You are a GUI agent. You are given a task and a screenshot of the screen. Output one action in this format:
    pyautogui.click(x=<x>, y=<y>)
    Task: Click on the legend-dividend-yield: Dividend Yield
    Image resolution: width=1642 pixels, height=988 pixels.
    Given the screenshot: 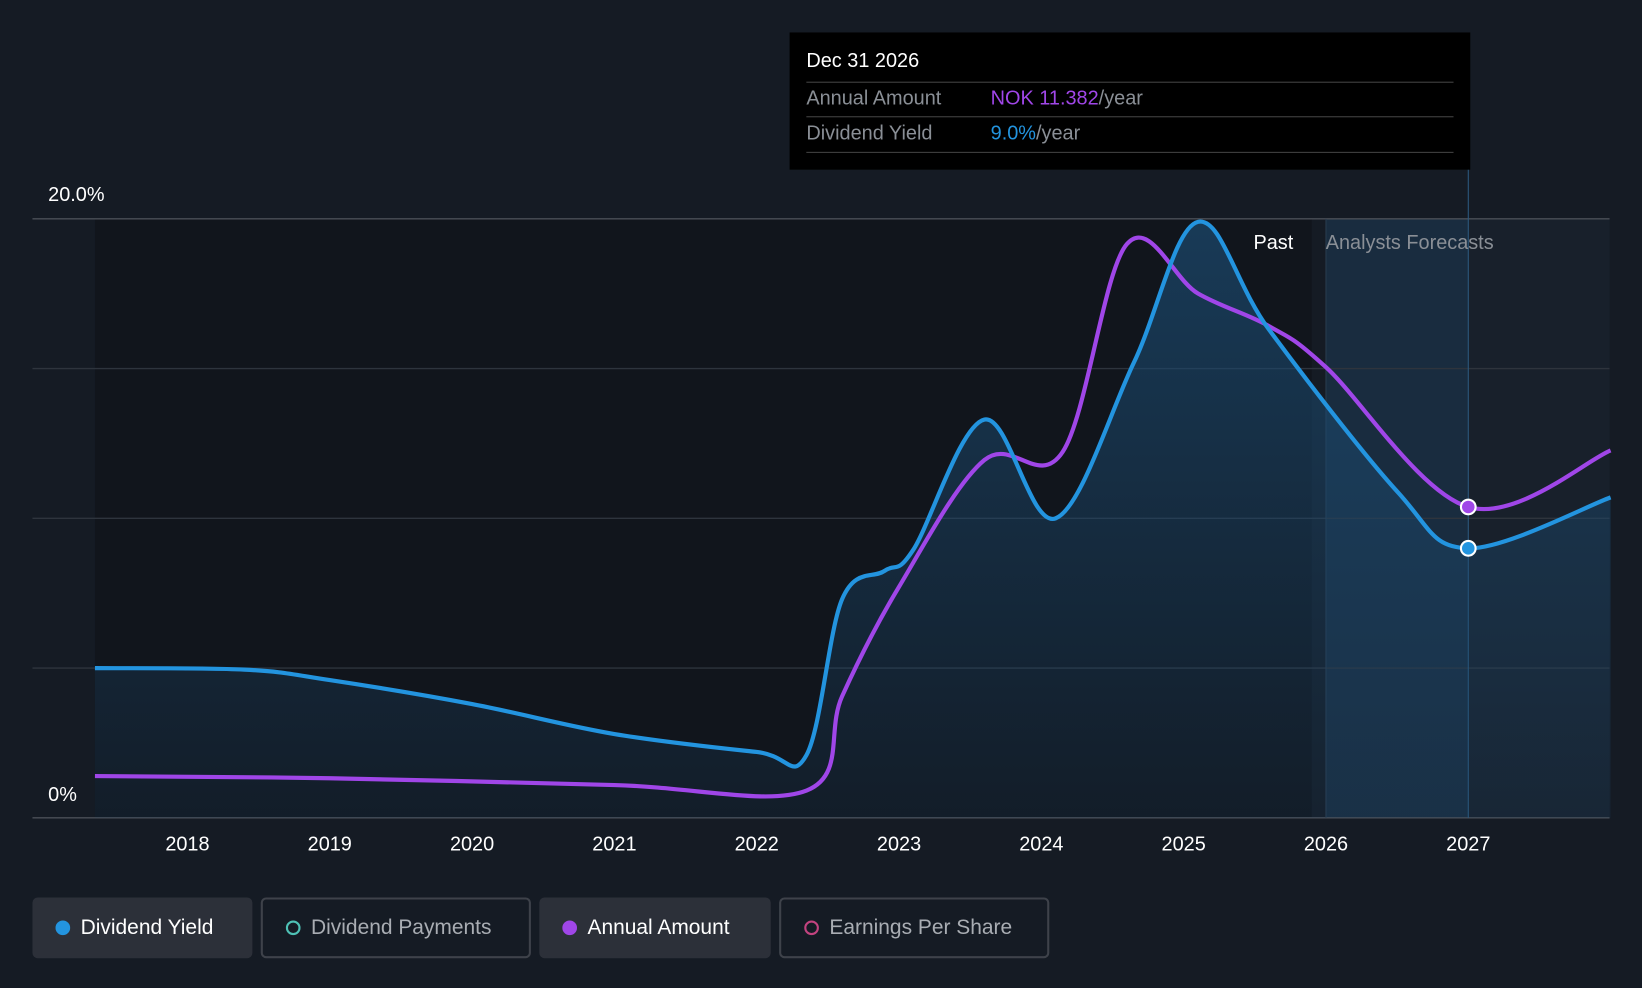 What is the action you would take?
    pyautogui.click(x=142, y=928)
    